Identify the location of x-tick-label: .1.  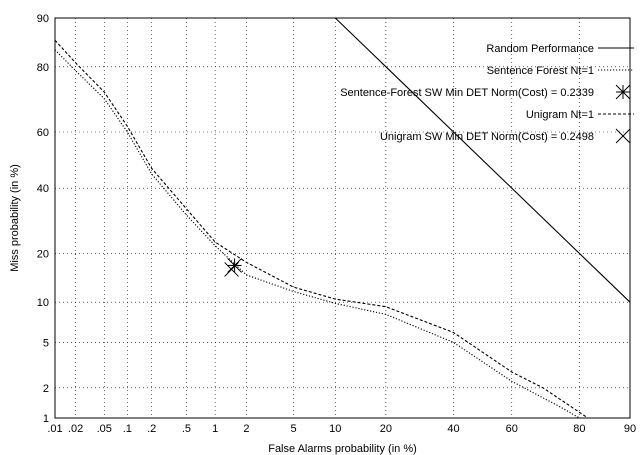
(127, 429).